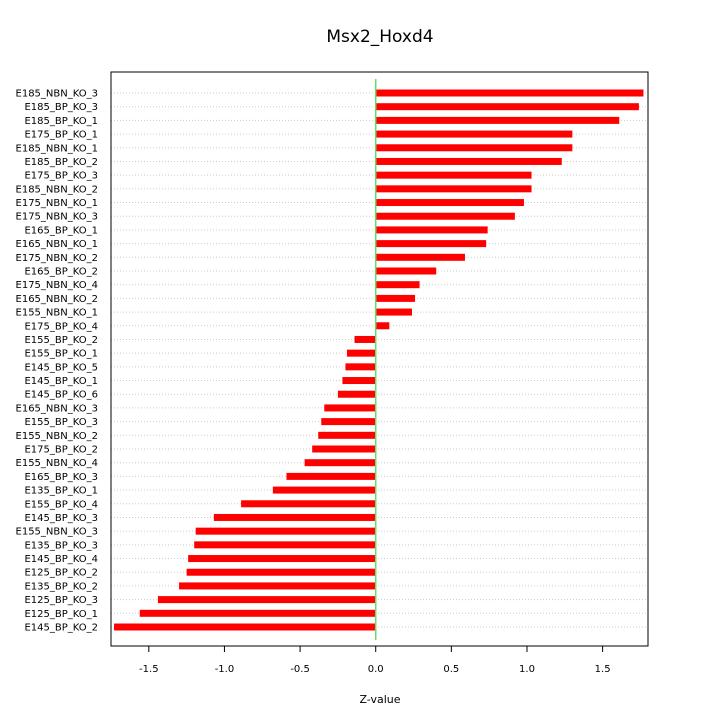 This screenshot has height=725, width=720. I want to click on category-label: E125_BP_KO_2, so click(61, 573).